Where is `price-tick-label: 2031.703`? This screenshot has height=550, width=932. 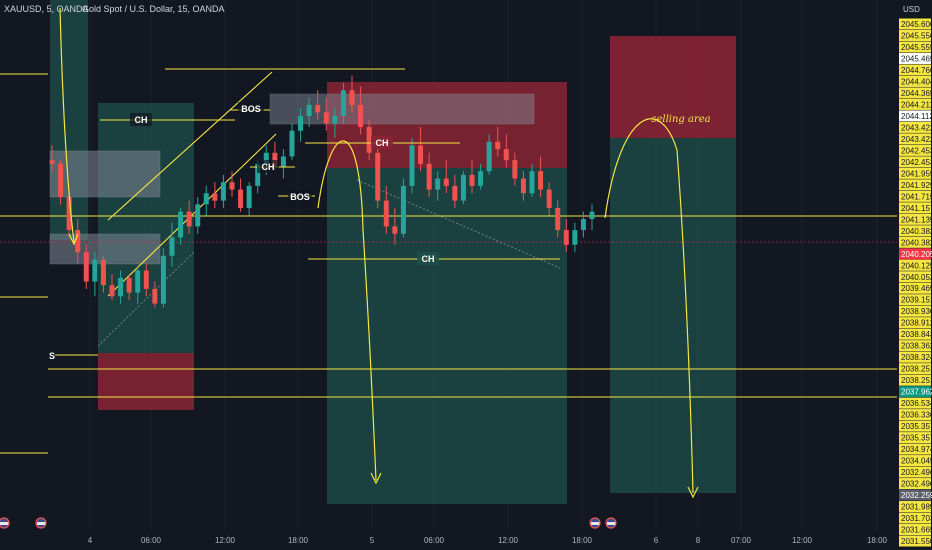 price-tick-label: 2031.703 is located at coordinates (916, 518).